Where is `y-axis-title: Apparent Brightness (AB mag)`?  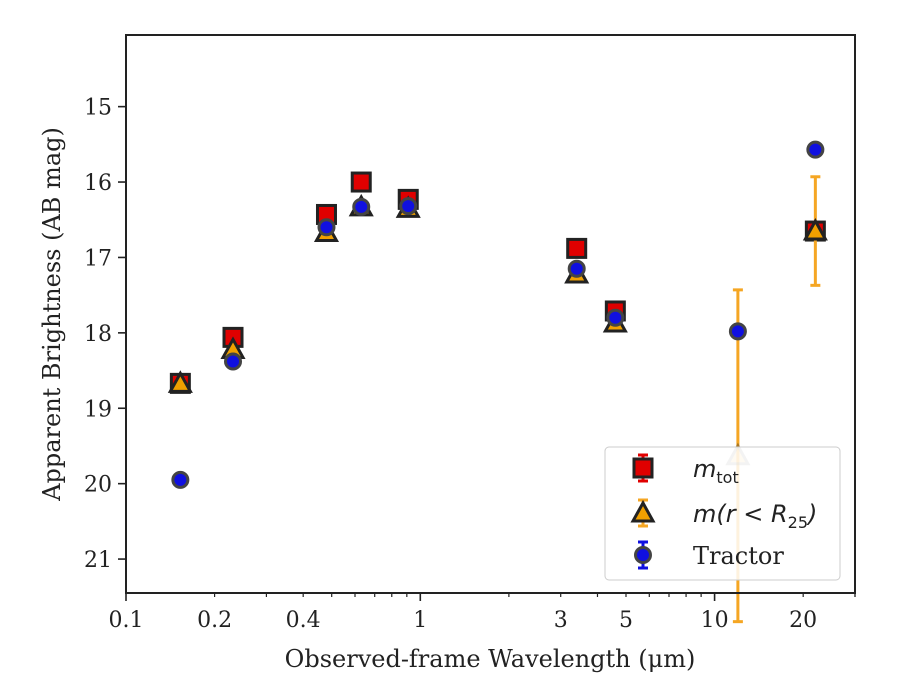 y-axis-title: Apparent Brightness (AB mag) is located at coordinates (52, 314).